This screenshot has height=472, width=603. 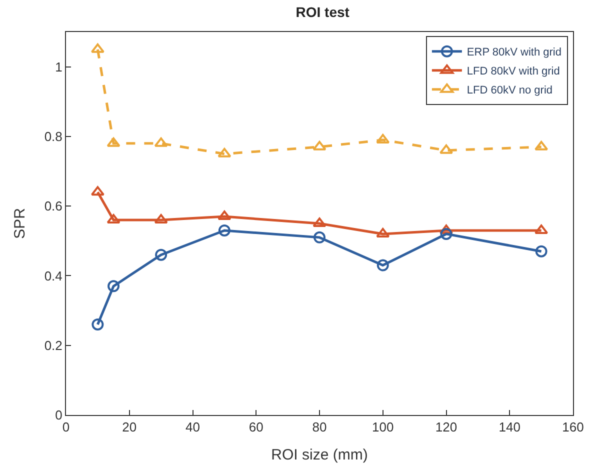 What do you see at coordinates (53, 136) in the screenshot?
I see `y-tick-label: 0.8` at bounding box center [53, 136].